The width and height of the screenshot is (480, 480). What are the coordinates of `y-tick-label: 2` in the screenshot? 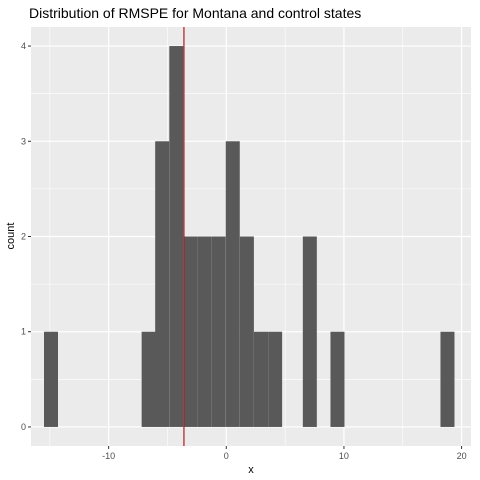 It's located at (23, 237).